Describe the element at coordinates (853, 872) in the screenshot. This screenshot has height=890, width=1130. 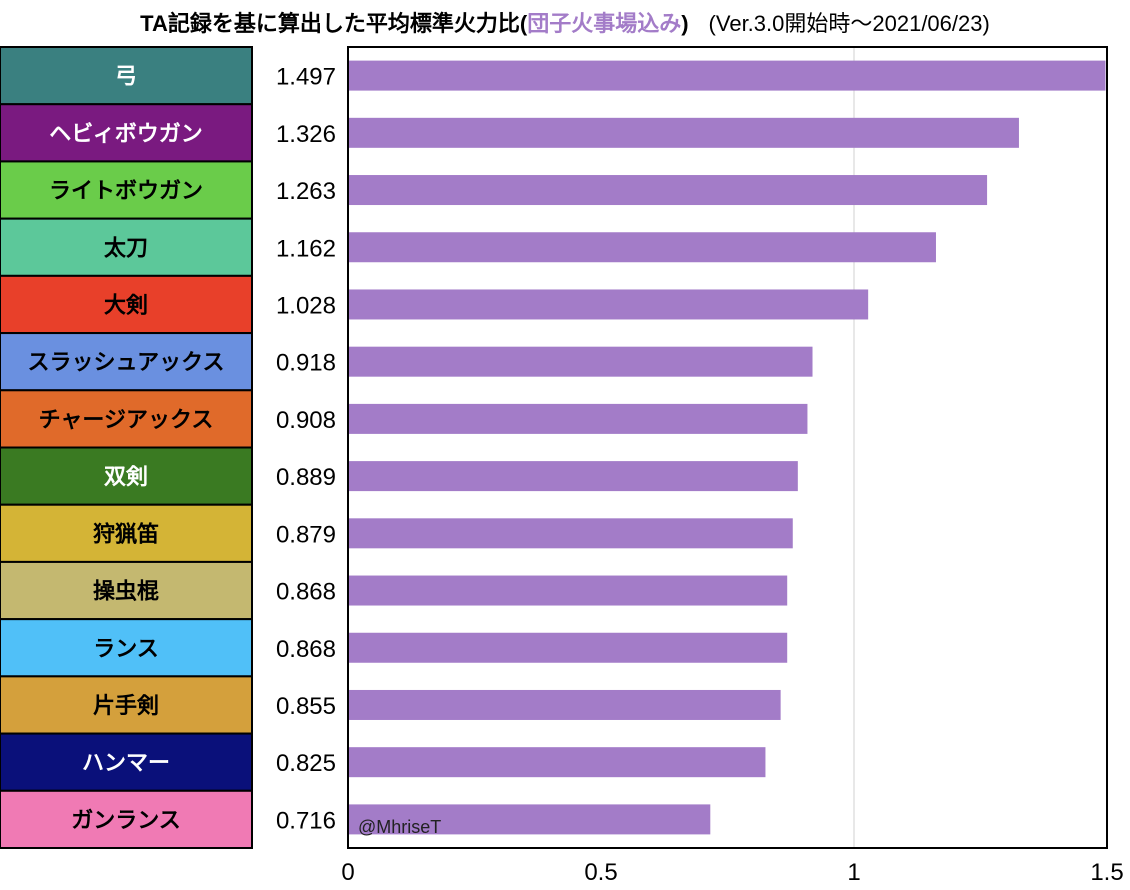
I see `x-tick-label: 1` at that location.